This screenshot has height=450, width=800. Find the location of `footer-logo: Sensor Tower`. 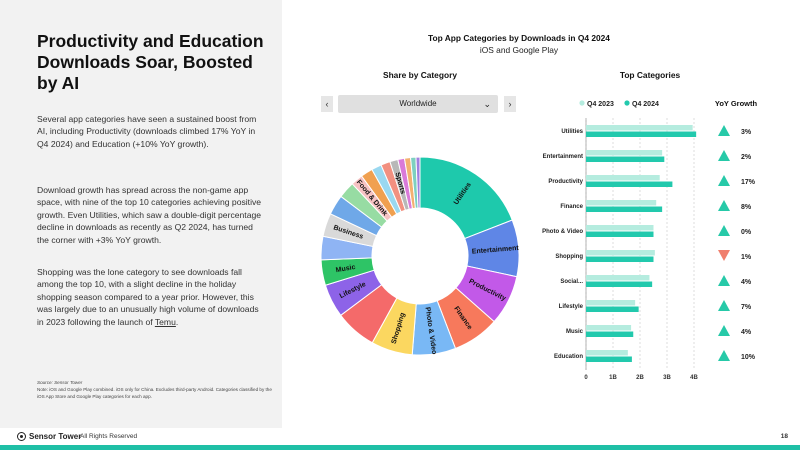

footer-logo: Sensor Tower is located at coordinates (49, 436).